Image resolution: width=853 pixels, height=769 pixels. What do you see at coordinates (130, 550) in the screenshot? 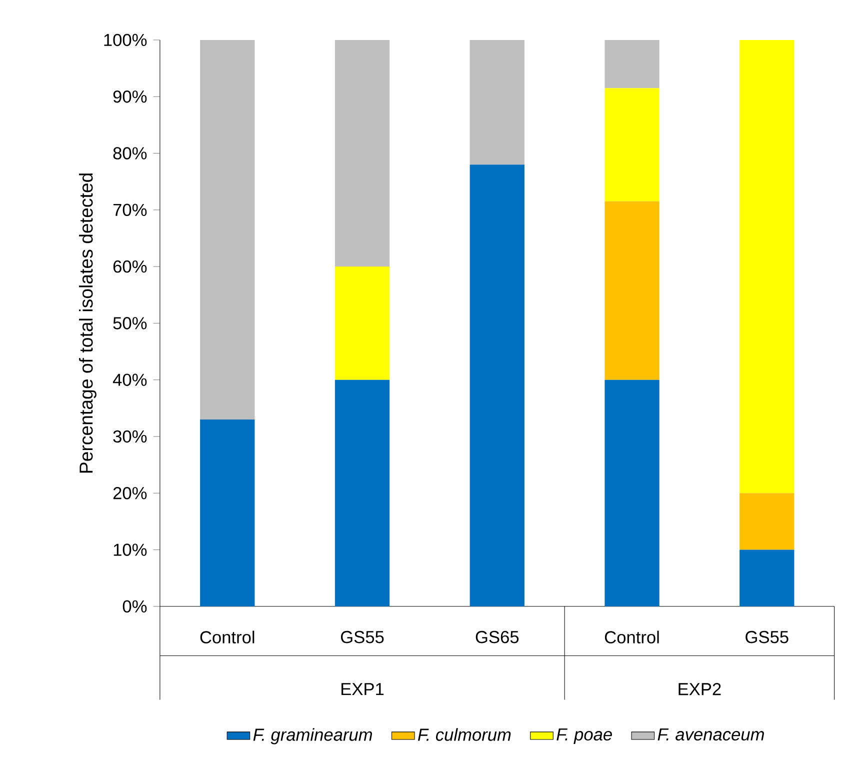
I see `y-tick-label: 10%` at bounding box center [130, 550].